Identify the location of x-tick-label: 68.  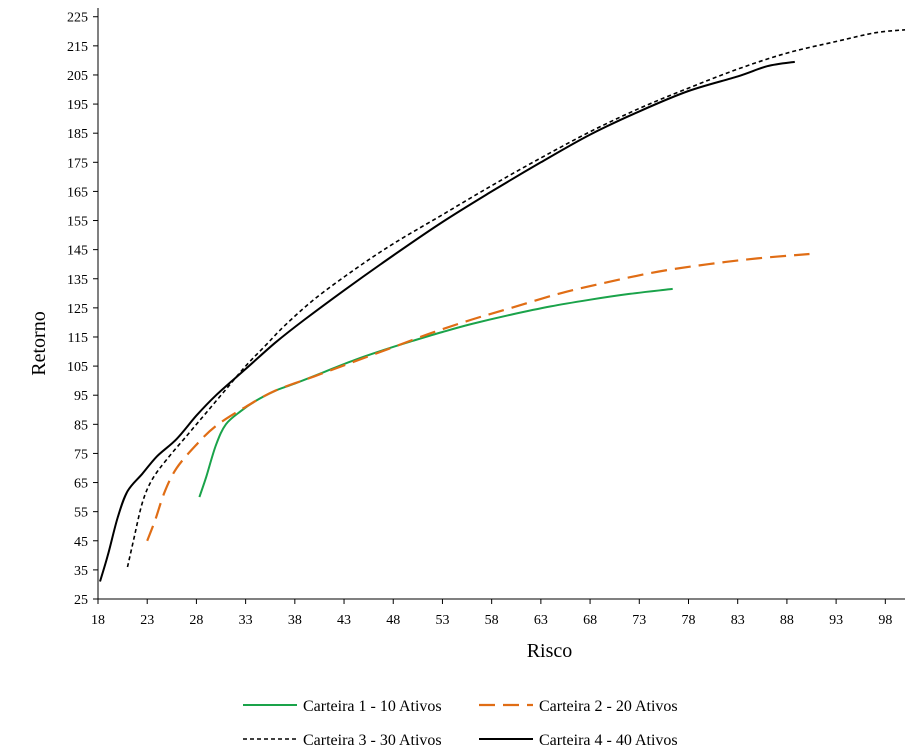
(590, 620).